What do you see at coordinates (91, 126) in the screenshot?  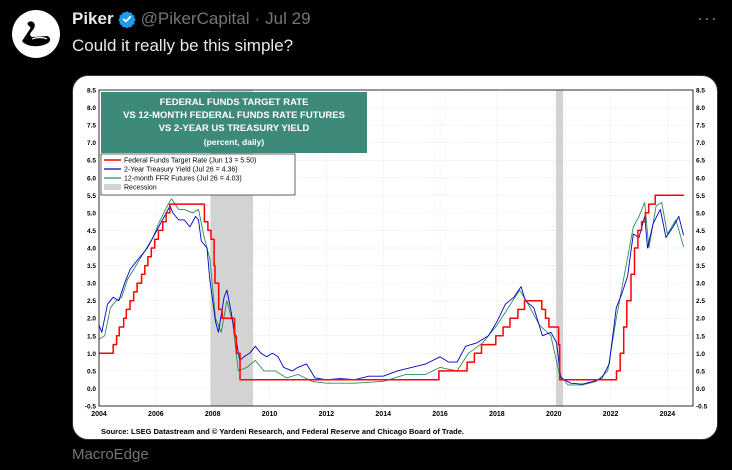 I see `y-tick-label-left: 7.5` at bounding box center [91, 126].